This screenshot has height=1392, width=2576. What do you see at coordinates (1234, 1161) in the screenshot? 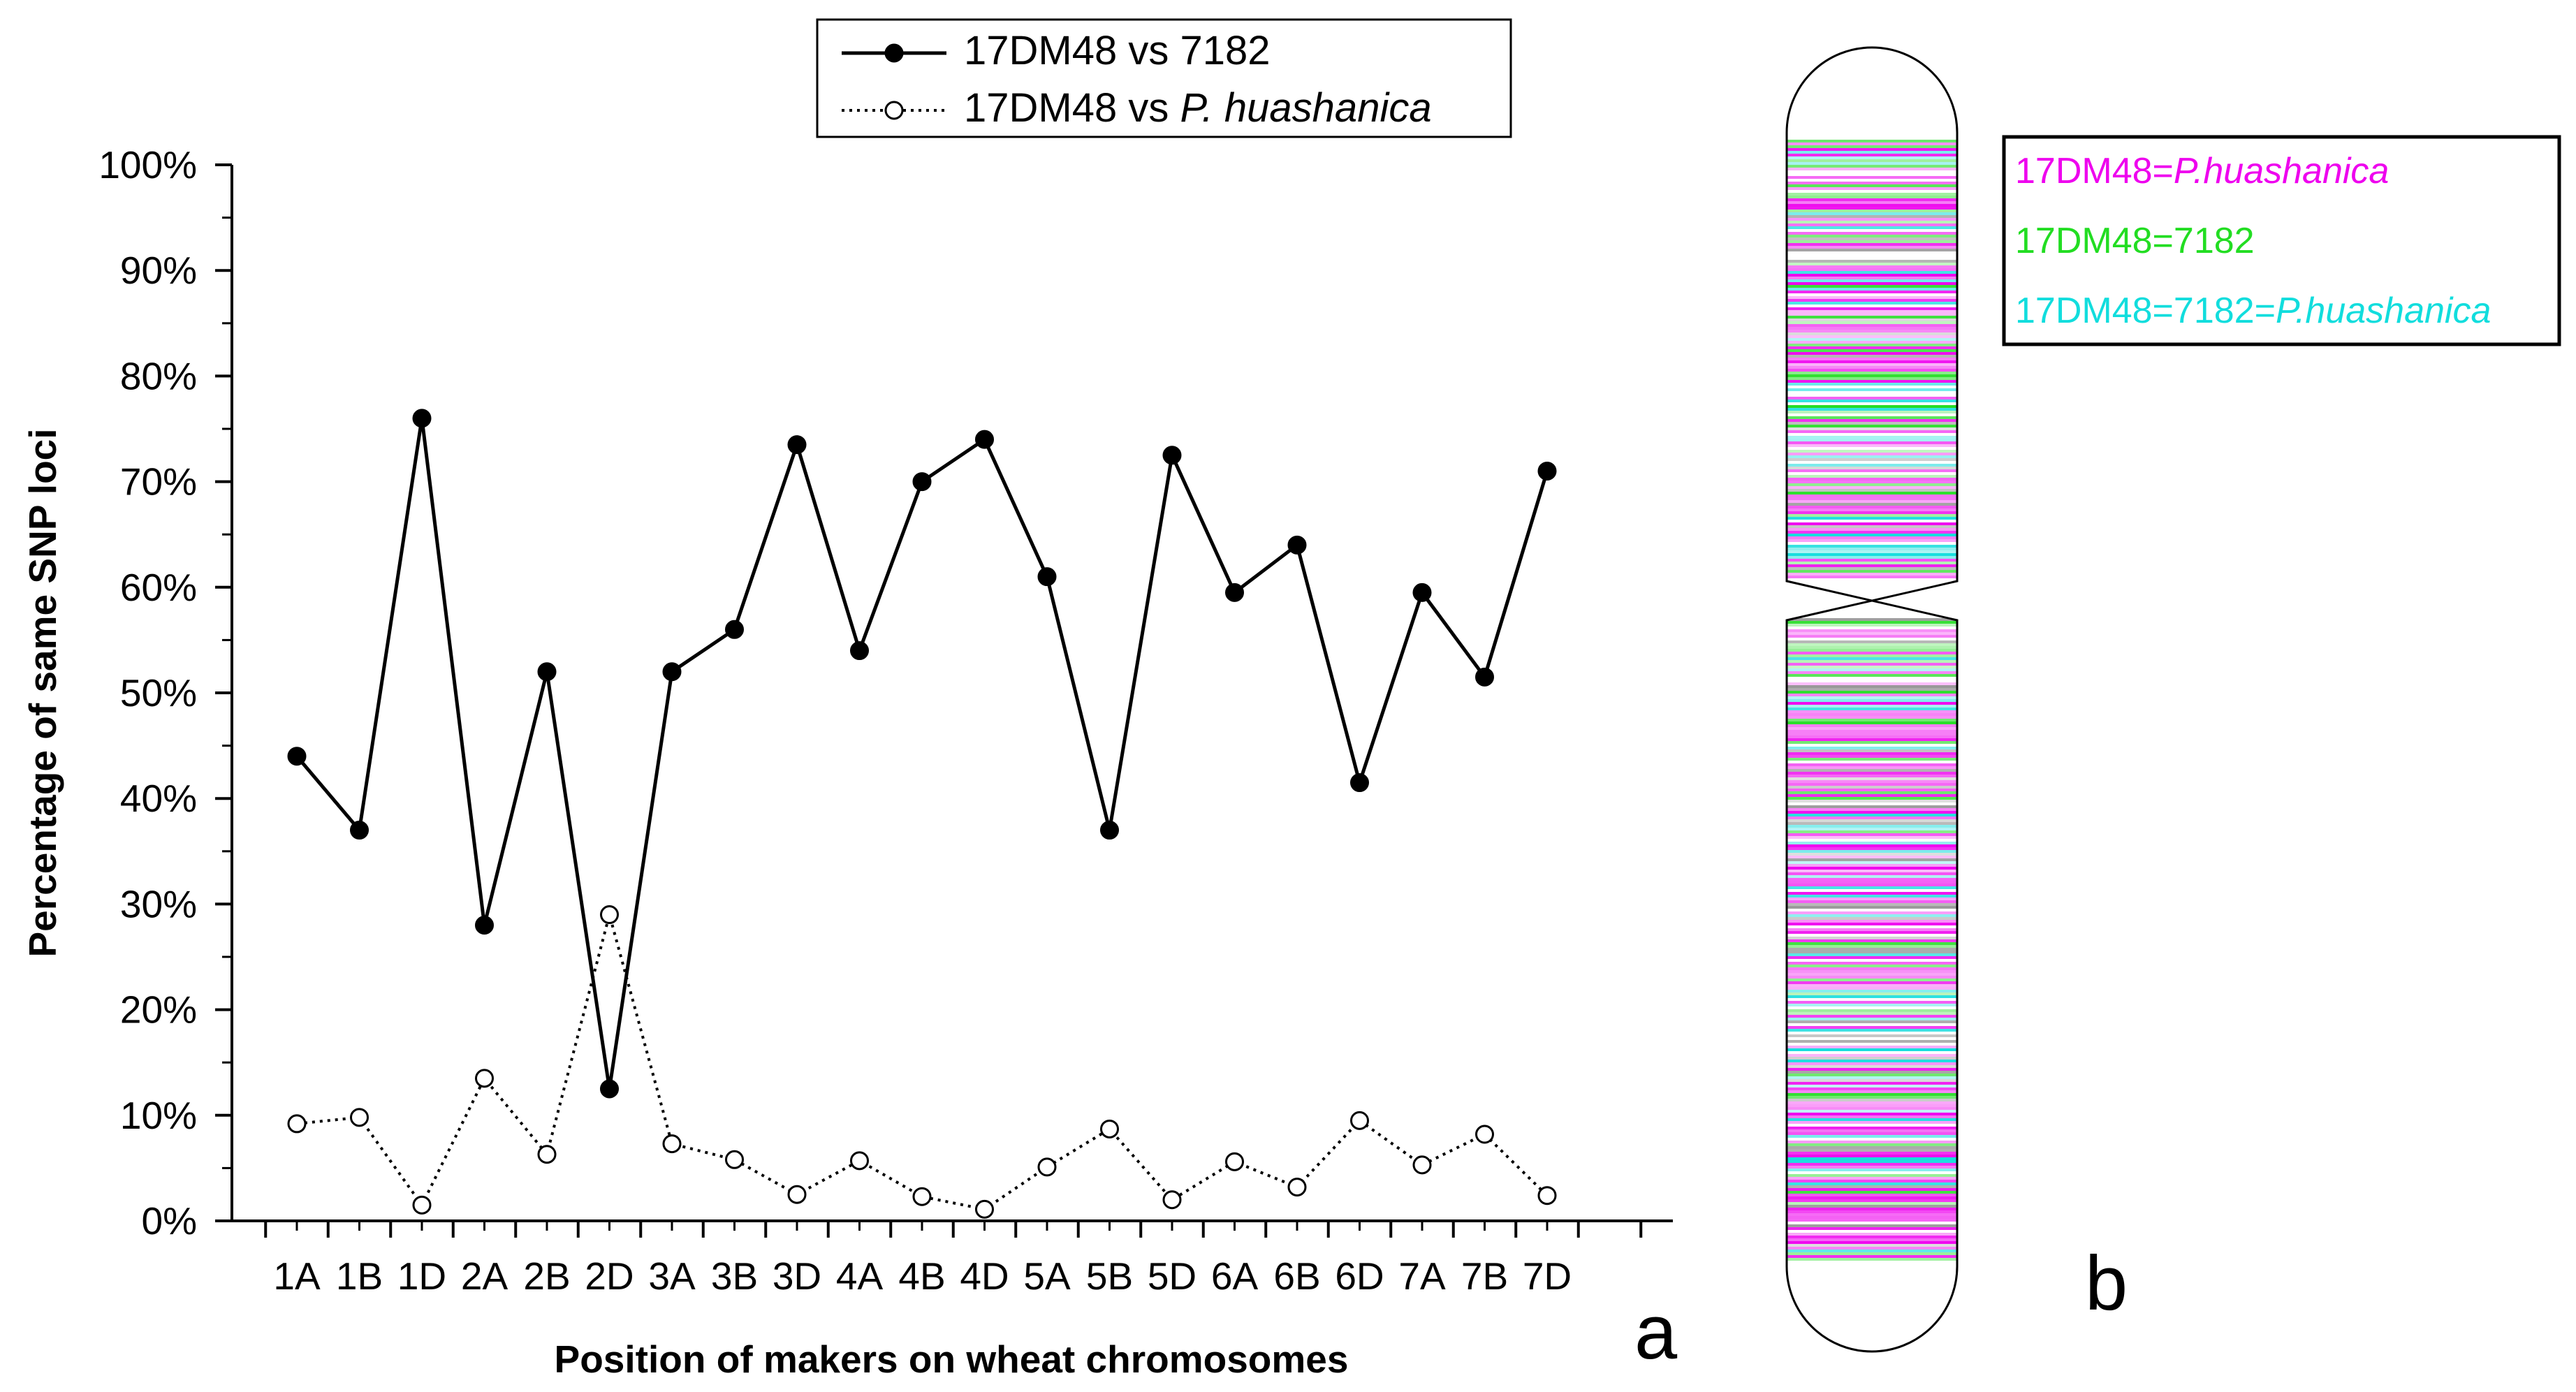
I see `series-2-point-6A` at bounding box center [1234, 1161].